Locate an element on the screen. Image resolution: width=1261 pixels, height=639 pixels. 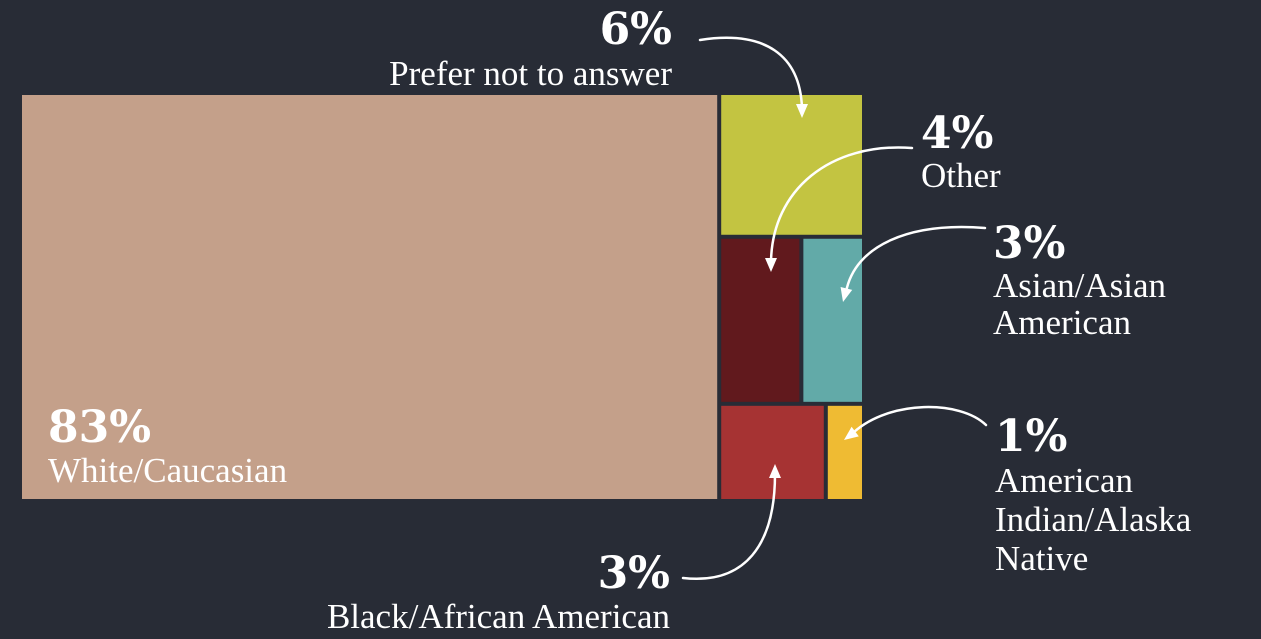
category-label-asian-2: American is located at coordinates (1062, 322).